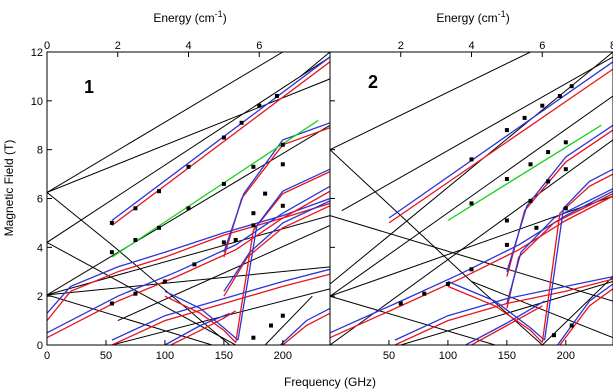 This screenshot has height=392, width=613. What do you see at coordinates (389, 356) in the screenshot?
I see `panel-2-x-tick-label-0: 50` at bounding box center [389, 356].